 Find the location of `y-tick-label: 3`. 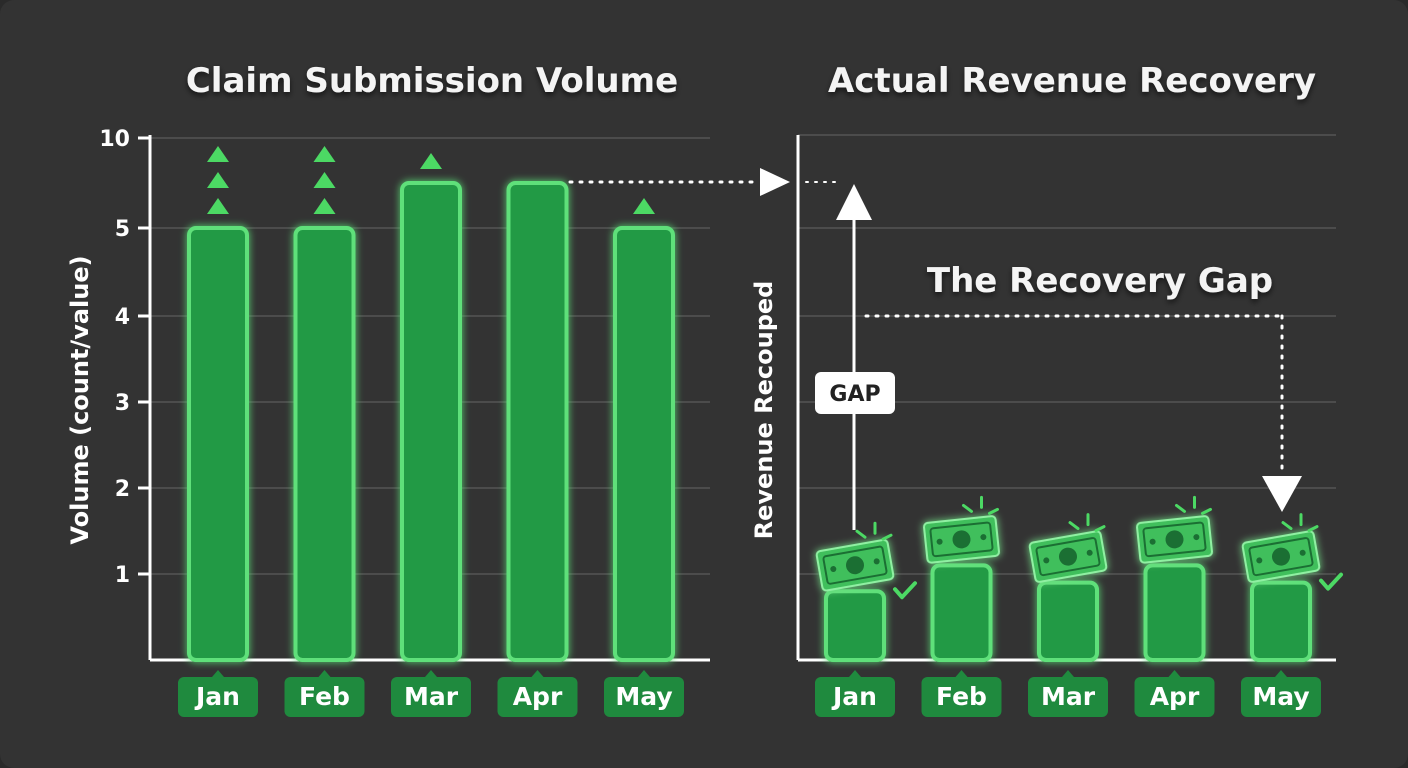

y-tick-label: 3 is located at coordinates (122, 403).